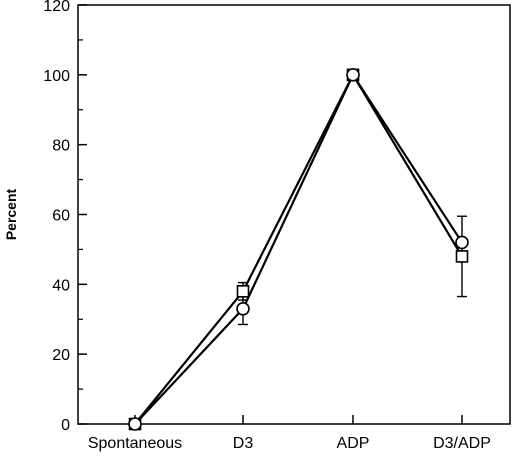 The image size is (520, 462). I want to click on y-tick-label: 40, so click(61, 285).